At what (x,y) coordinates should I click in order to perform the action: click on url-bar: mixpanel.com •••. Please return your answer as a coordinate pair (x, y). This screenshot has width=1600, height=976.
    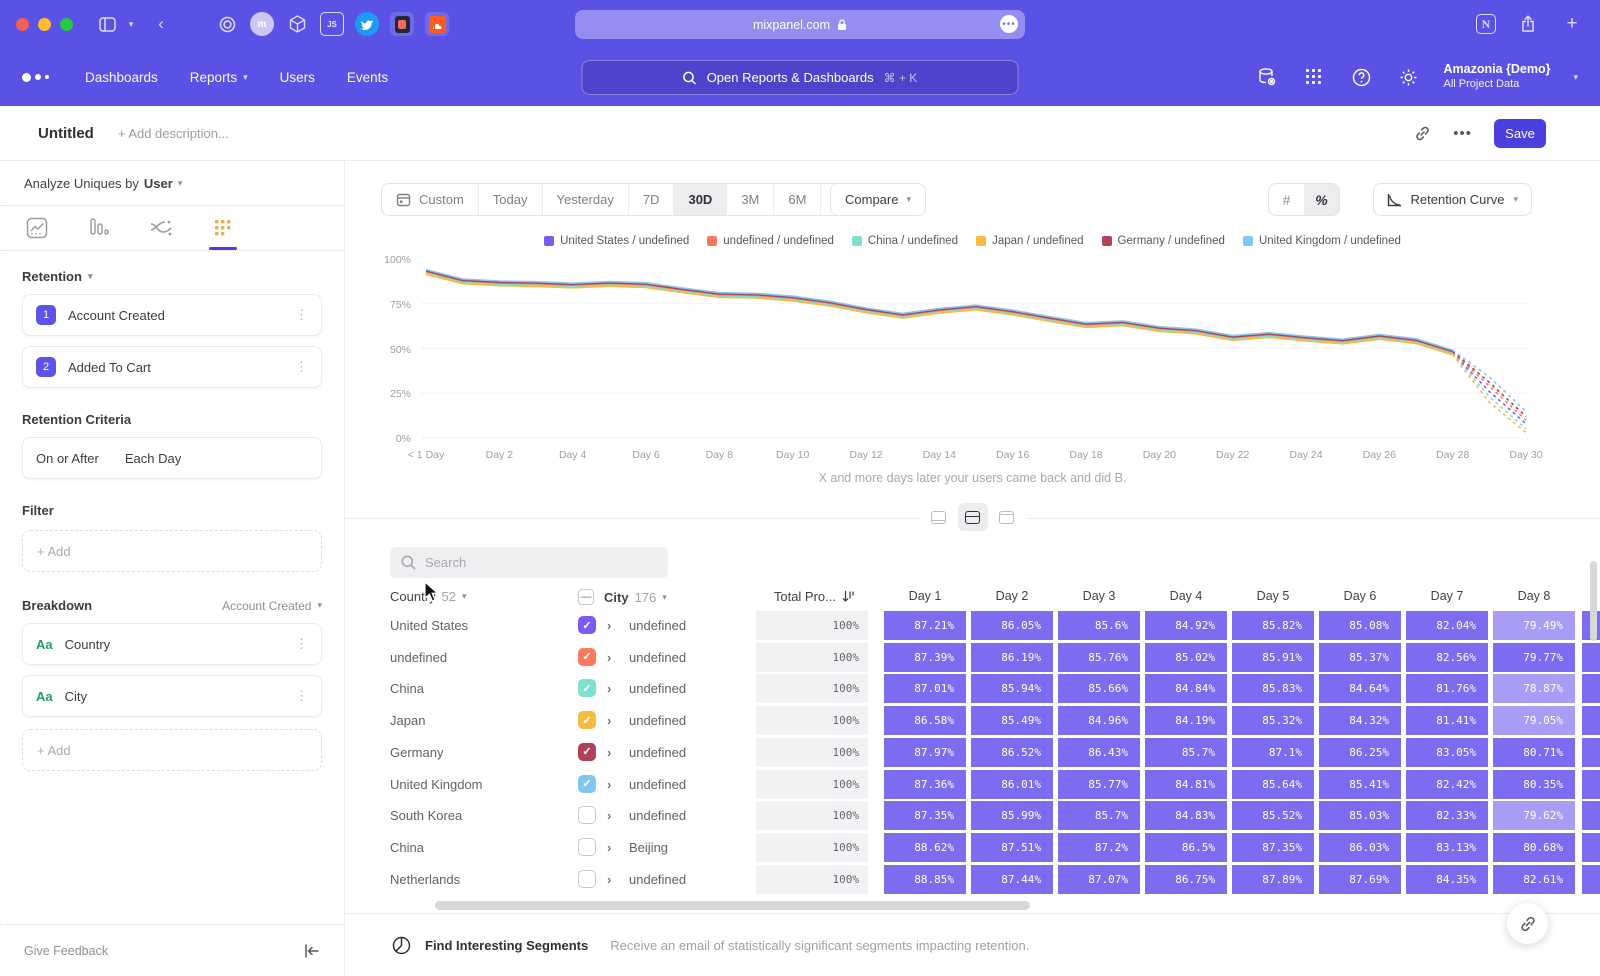
    Looking at the image, I should click on (800, 24).